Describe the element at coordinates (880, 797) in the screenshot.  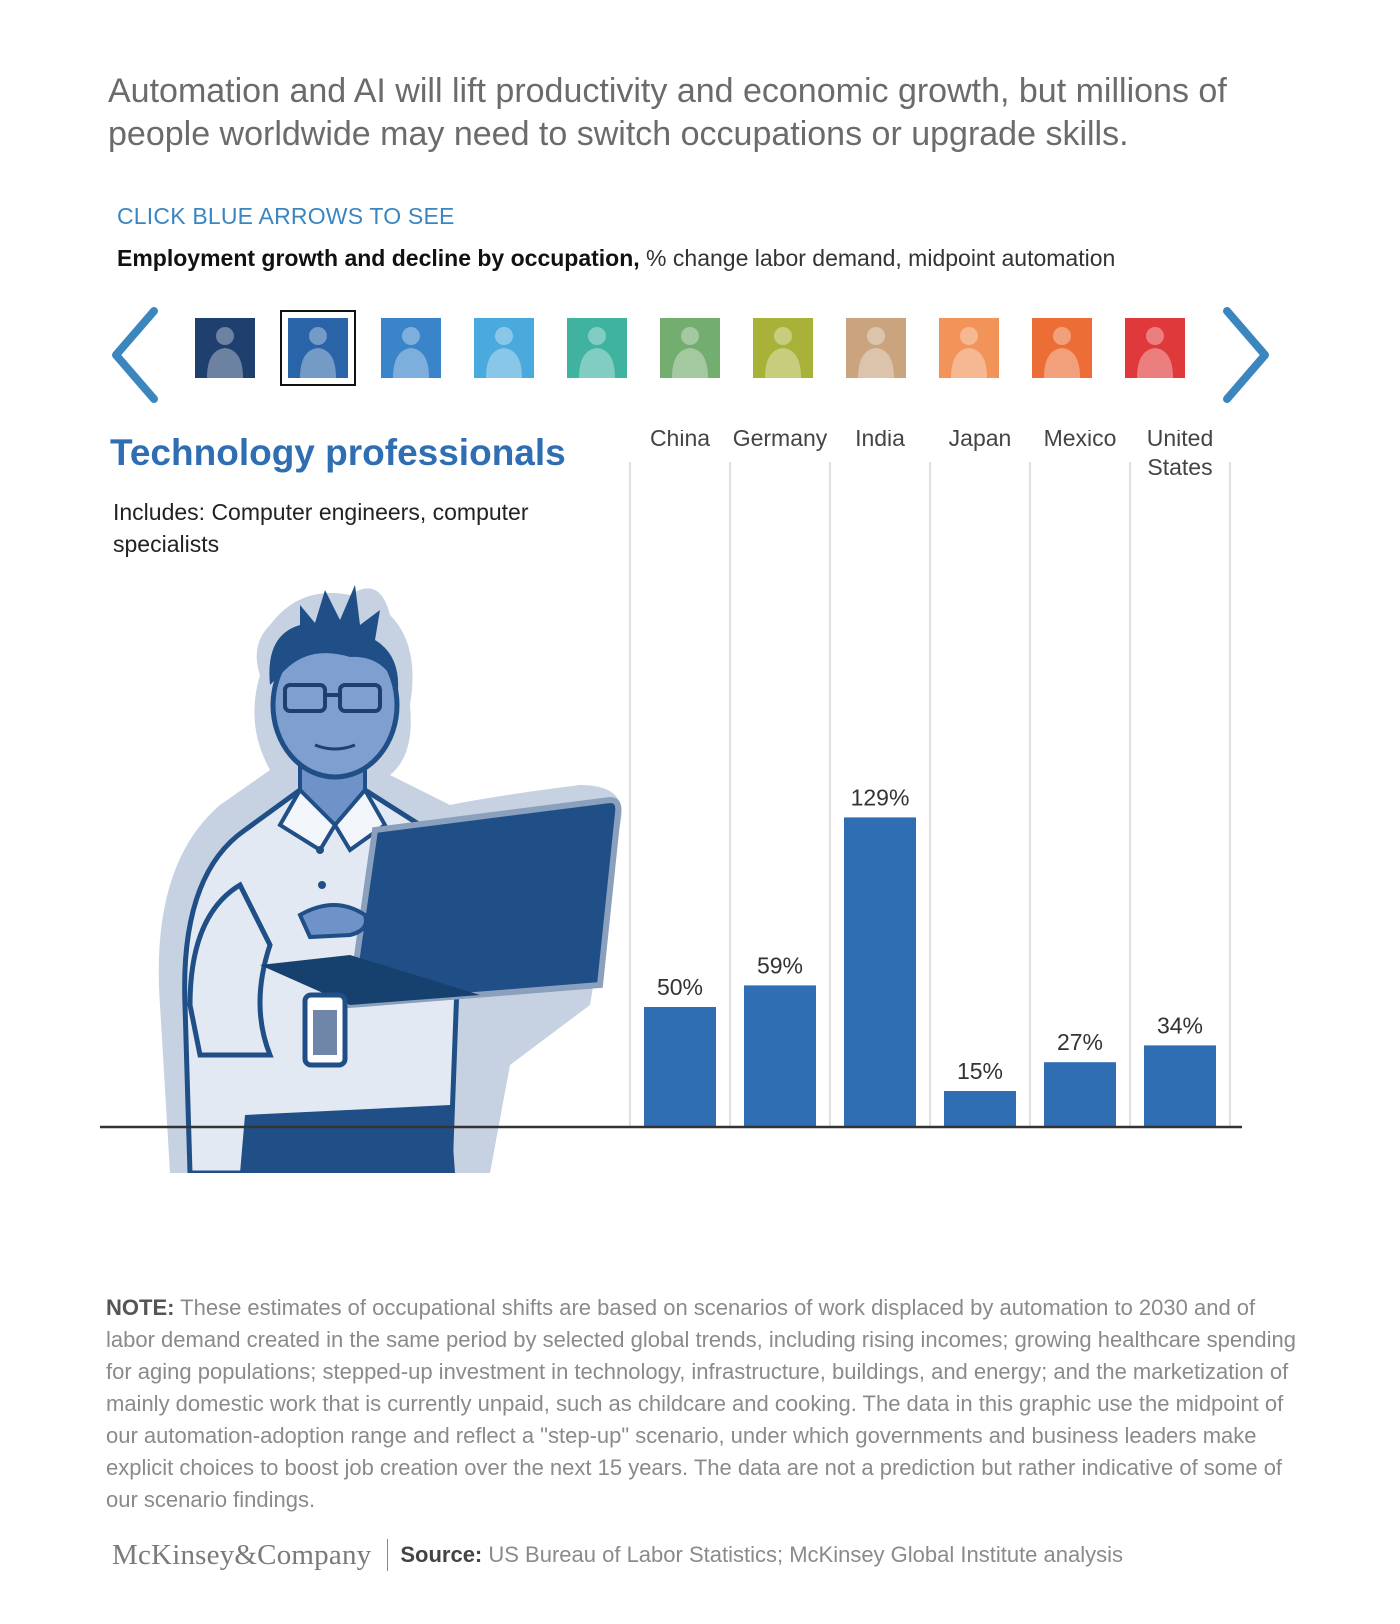
I see `value-label: 129%` at that location.